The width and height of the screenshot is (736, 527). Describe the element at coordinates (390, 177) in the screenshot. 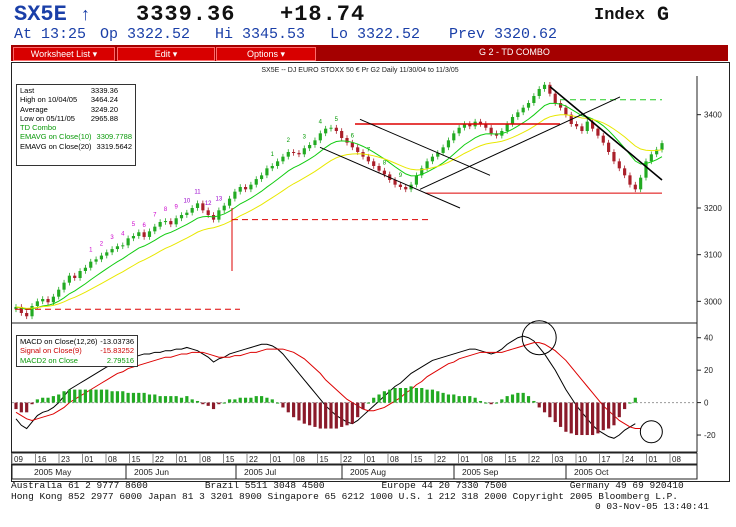

I see `channel-line` at that location.